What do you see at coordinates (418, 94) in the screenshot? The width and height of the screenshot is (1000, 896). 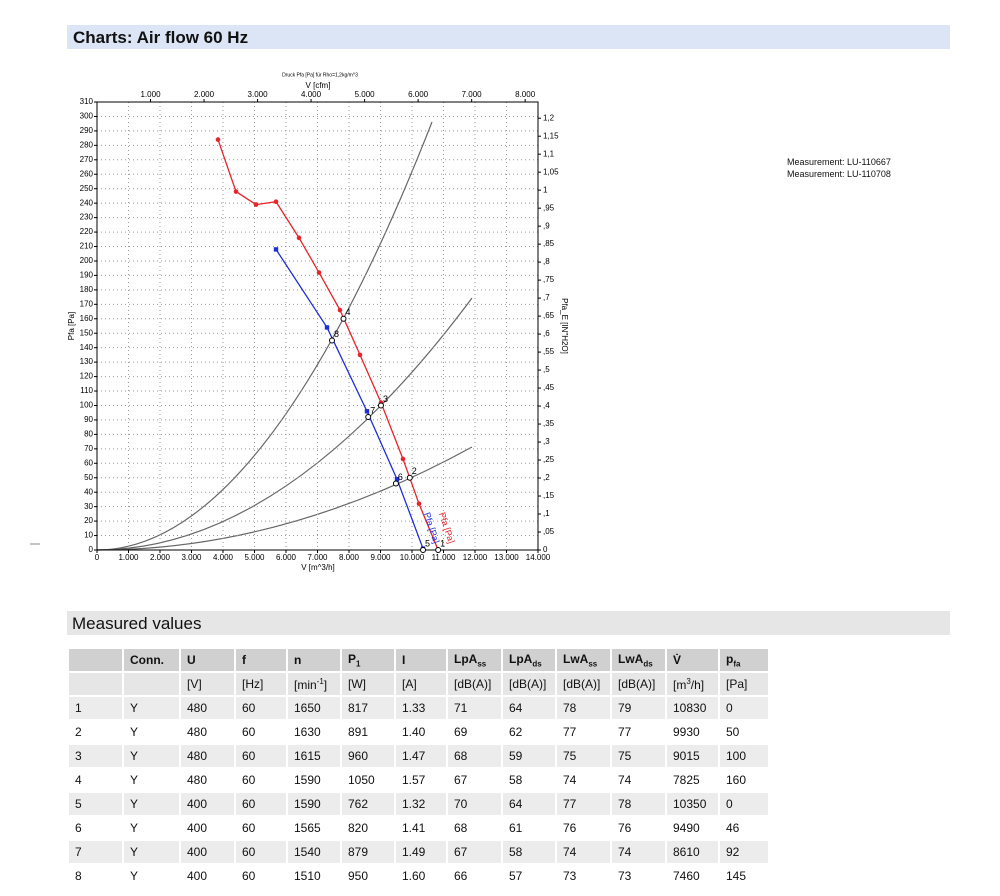 I see `x2-tick-label: 6.000` at bounding box center [418, 94].